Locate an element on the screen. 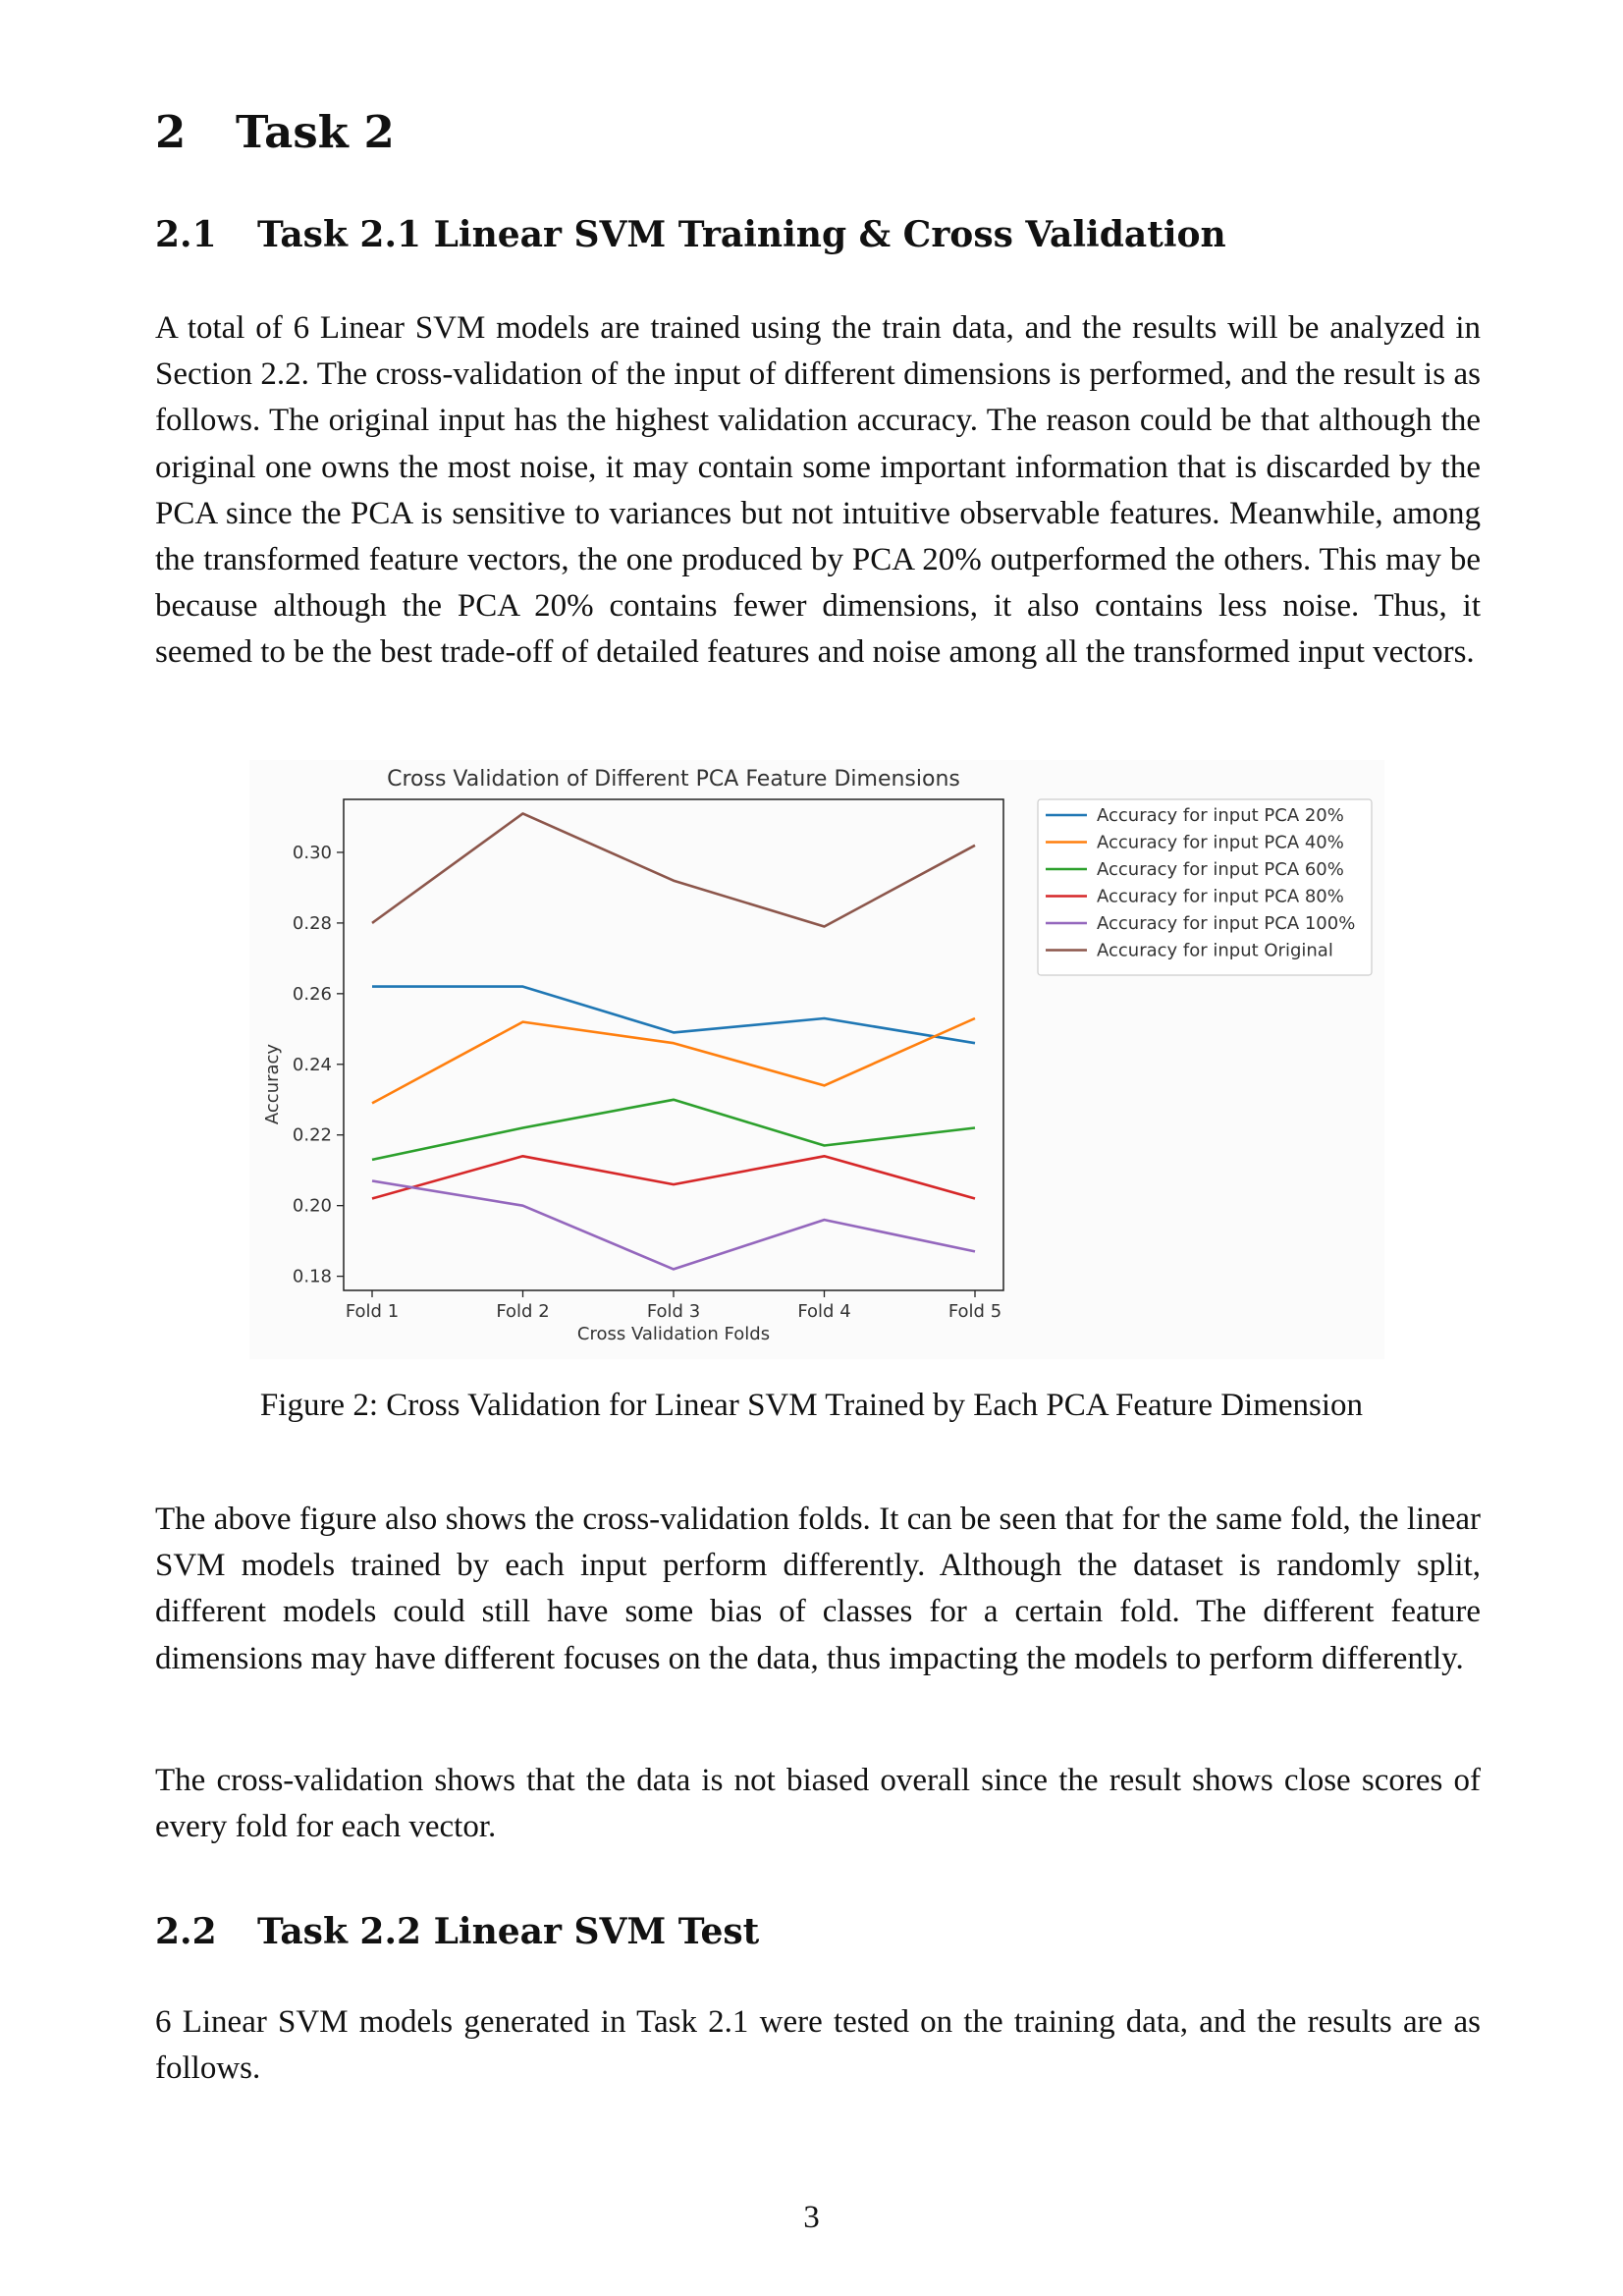 This screenshot has width=1623, height=2296. legend-label-4: Accuracy for input PCA 80% is located at coordinates (1220, 897).